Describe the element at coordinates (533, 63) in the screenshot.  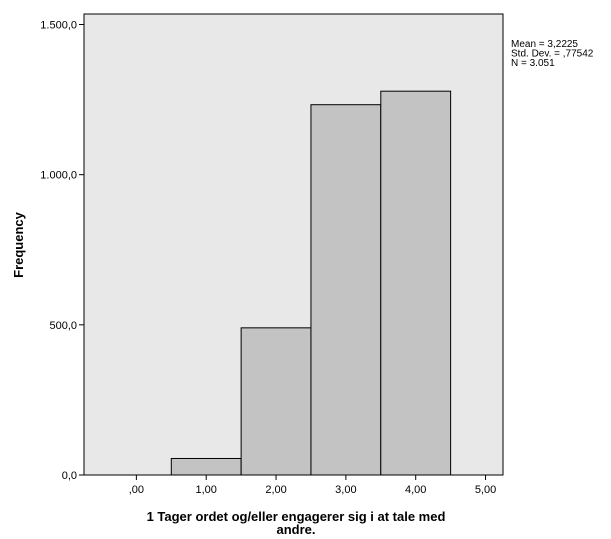
I see `stats-line: N = 3.051` at that location.